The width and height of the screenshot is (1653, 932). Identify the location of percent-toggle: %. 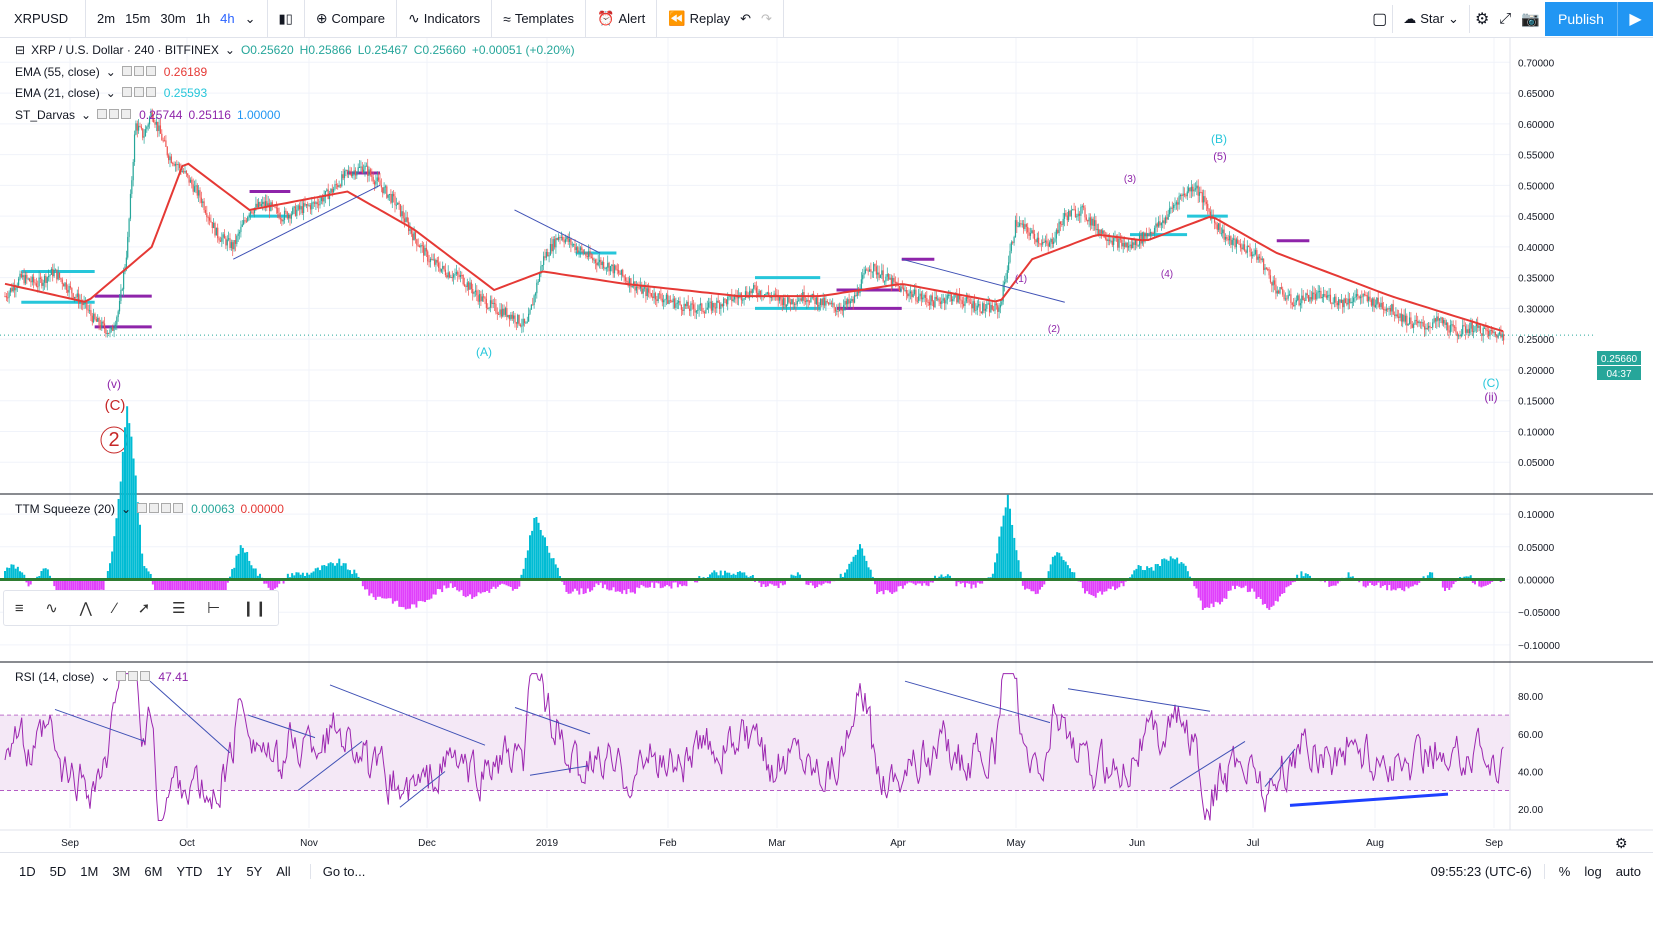
(1564, 871).